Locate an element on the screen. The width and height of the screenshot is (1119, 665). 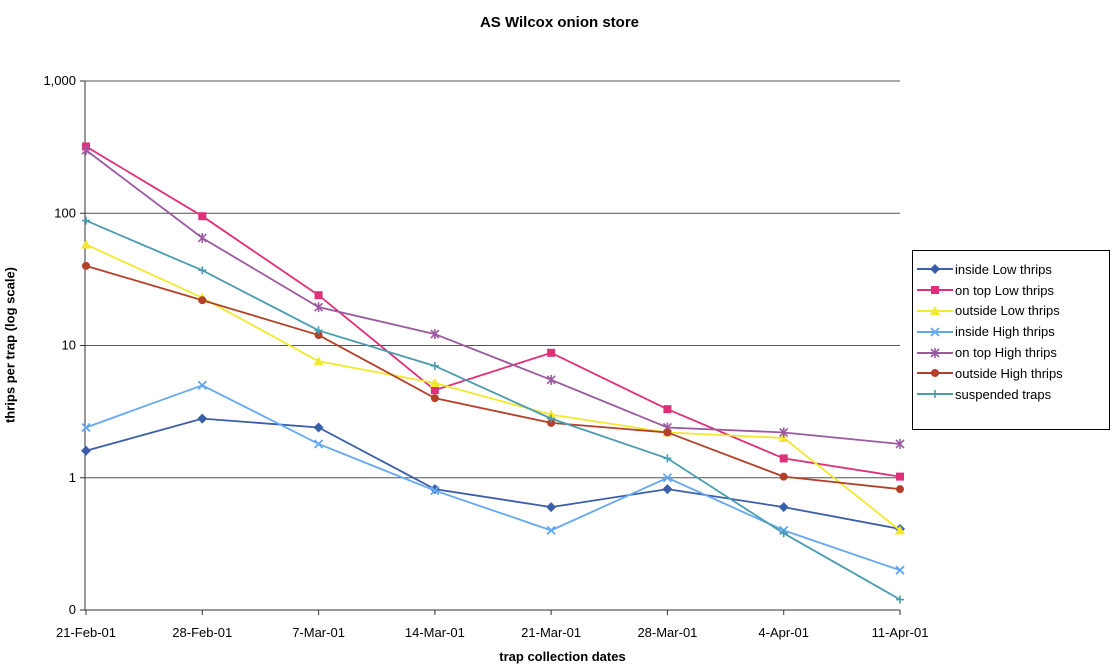
y-tick-label-3: 100 is located at coordinates (65, 212).